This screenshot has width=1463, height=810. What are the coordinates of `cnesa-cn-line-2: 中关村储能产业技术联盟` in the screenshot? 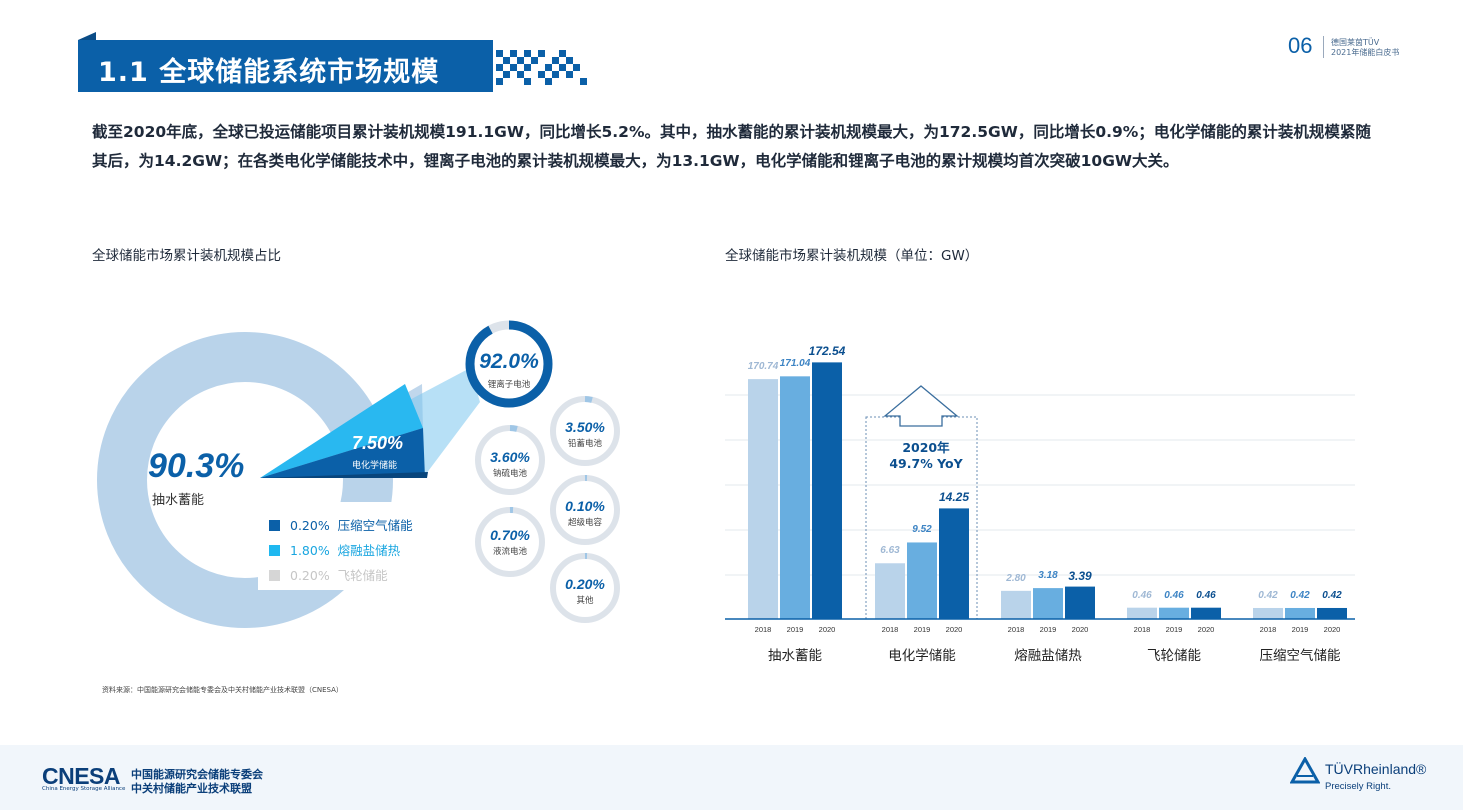 It's located at (191, 788).